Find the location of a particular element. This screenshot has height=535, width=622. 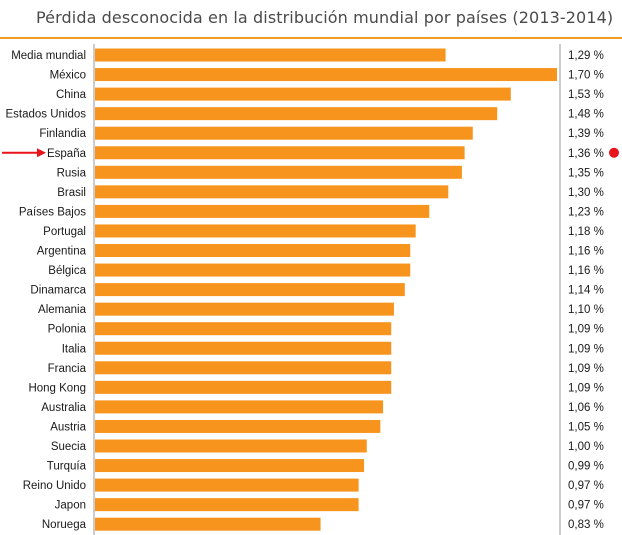

category-label: España is located at coordinates (67, 154).